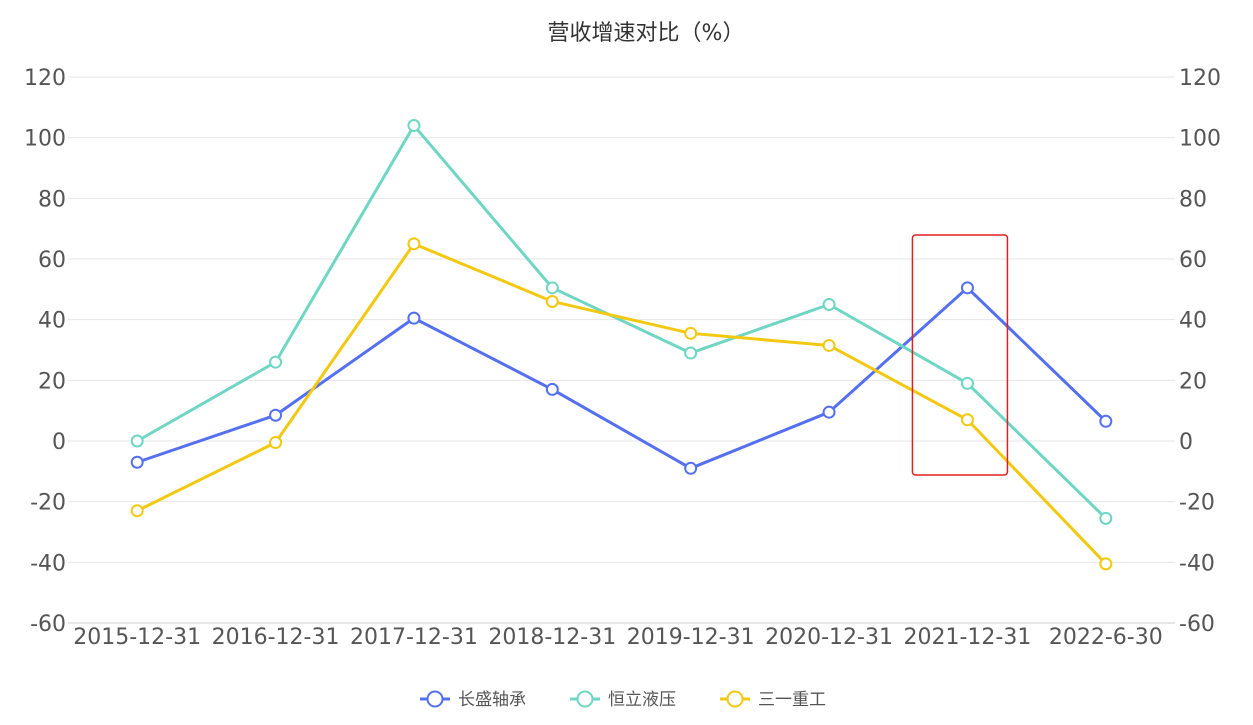 The height and width of the screenshot is (725, 1253). What do you see at coordinates (48, 503) in the screenshot?
I see `y-tick-label-left: -20` at bounding box center [48, 503].